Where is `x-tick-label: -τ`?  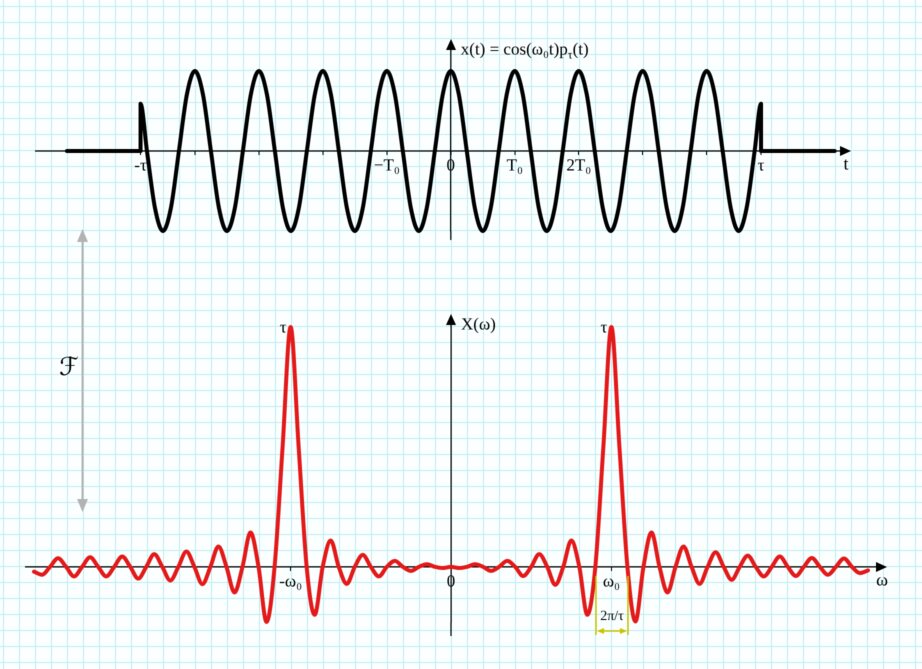
x-tick-label: -τ is located at coordinates (140, 165).